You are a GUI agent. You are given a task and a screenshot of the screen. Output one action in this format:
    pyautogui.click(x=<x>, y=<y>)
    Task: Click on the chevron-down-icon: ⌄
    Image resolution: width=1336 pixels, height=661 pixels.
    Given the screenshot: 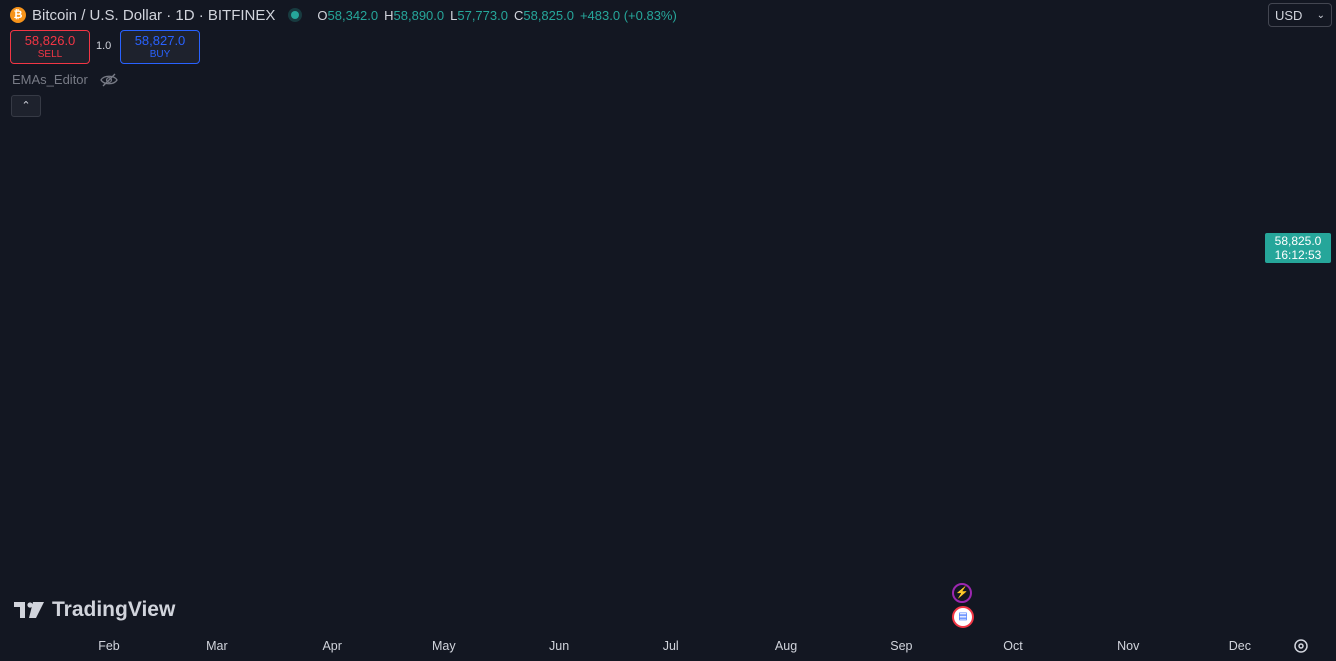 What is the action you would take?
    pyautogui.click(x=1320, y=15)
    